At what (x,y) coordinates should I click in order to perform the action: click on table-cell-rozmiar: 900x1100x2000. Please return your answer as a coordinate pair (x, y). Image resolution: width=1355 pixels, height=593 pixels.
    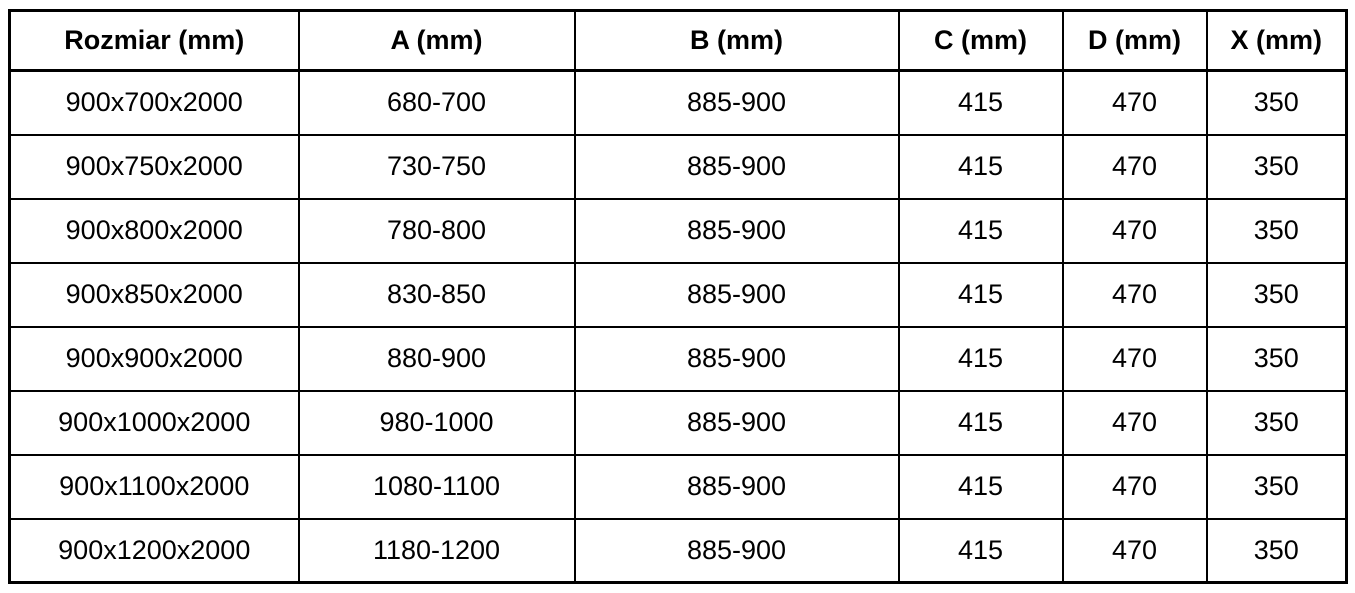
    Looking at the image, I should click on (154, 486).